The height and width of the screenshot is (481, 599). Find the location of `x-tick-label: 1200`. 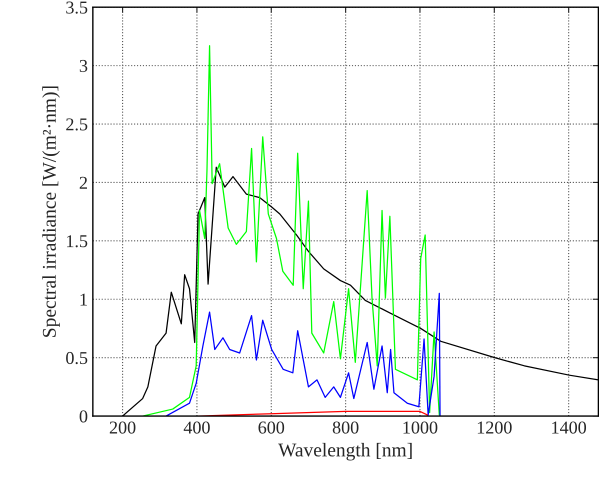

x-tick-label: 1200 is located at coordinates (495, 427).